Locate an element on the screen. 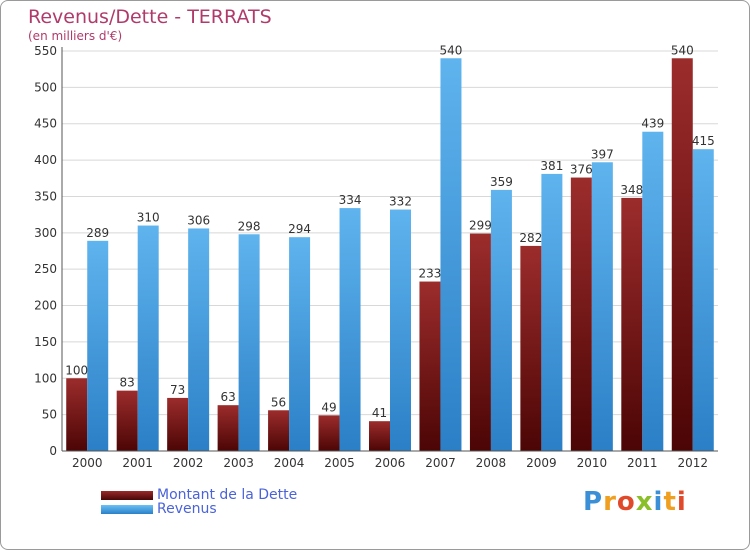 This screenshot has width=750, height=550. x-tick-label: 2004 is located at coordinates (289, 463).